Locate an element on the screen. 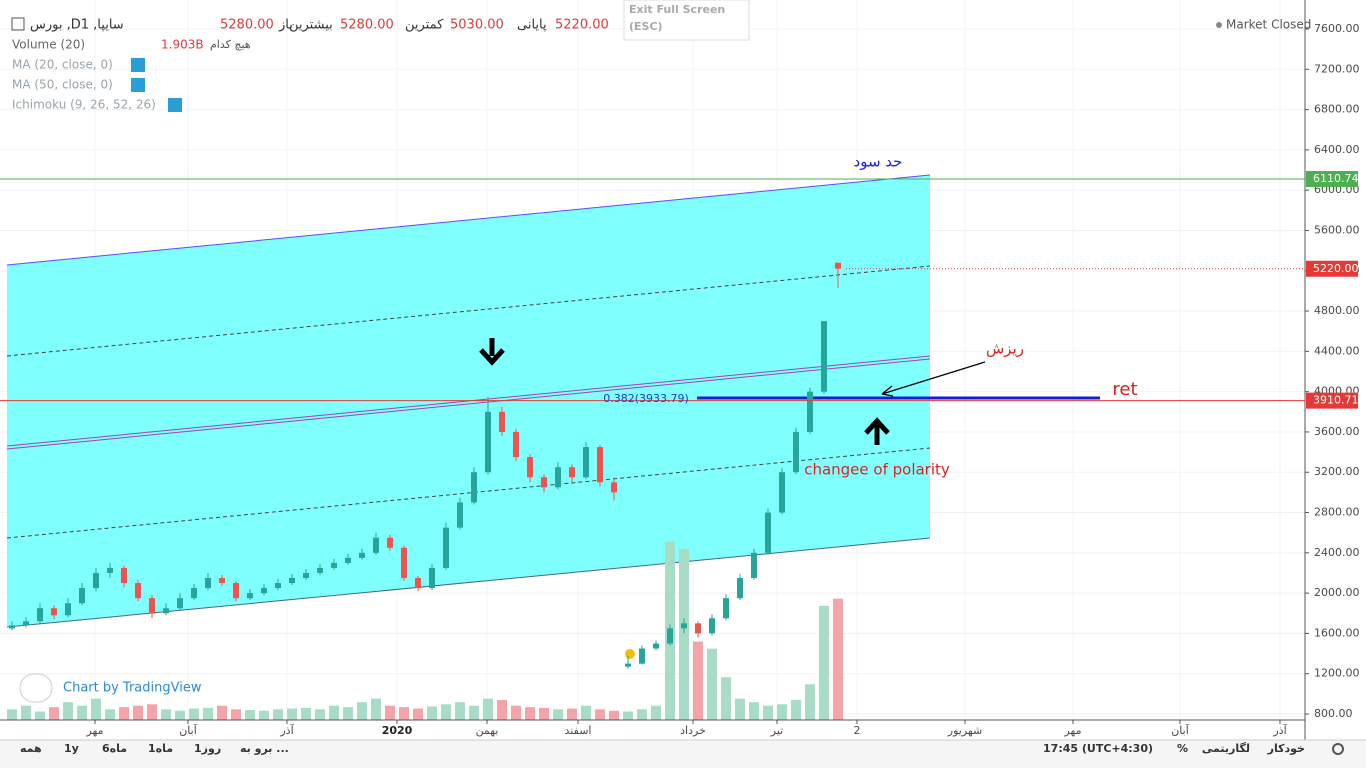  y-tick-label: 4400.00 is located at coordinates (1337, 350).